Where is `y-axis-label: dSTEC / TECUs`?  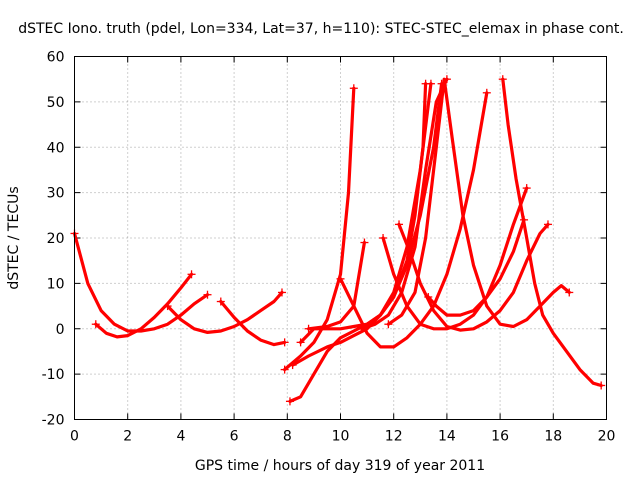 y-axis-label: dSTEC / TECUs is located at coordinates (14, 237).